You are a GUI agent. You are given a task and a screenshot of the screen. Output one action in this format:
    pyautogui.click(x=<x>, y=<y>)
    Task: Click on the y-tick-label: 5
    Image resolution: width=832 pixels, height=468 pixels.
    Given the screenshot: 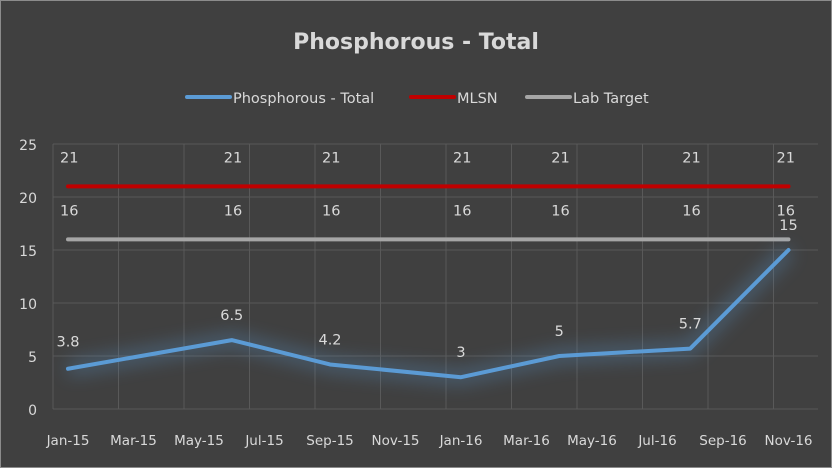 What is the action you would take?
    pyautogui.click(x=32, y=358)
    